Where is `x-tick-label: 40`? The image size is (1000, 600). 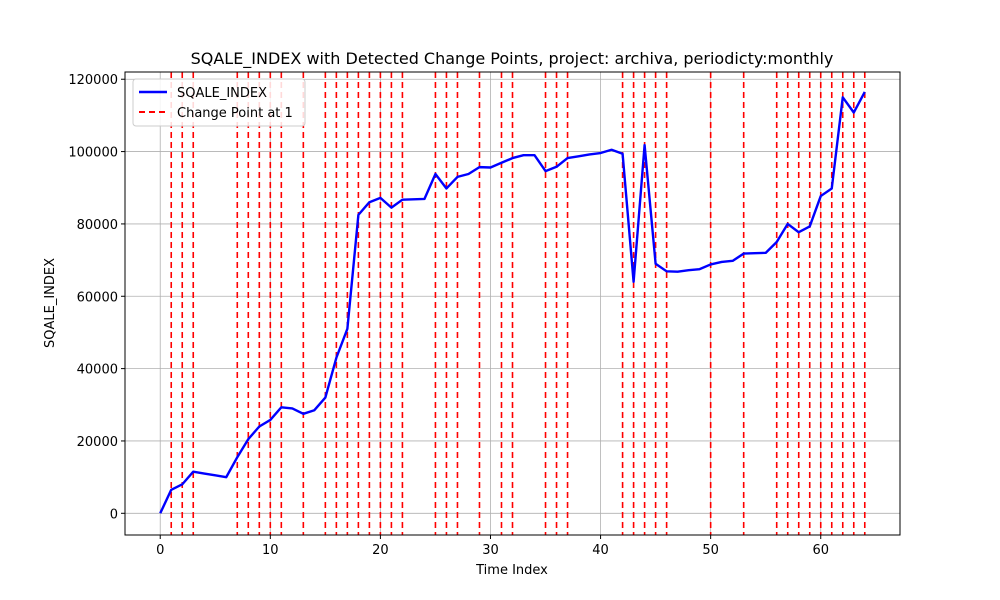 x-tick-label: 40 is located at coordinates (600, 550).